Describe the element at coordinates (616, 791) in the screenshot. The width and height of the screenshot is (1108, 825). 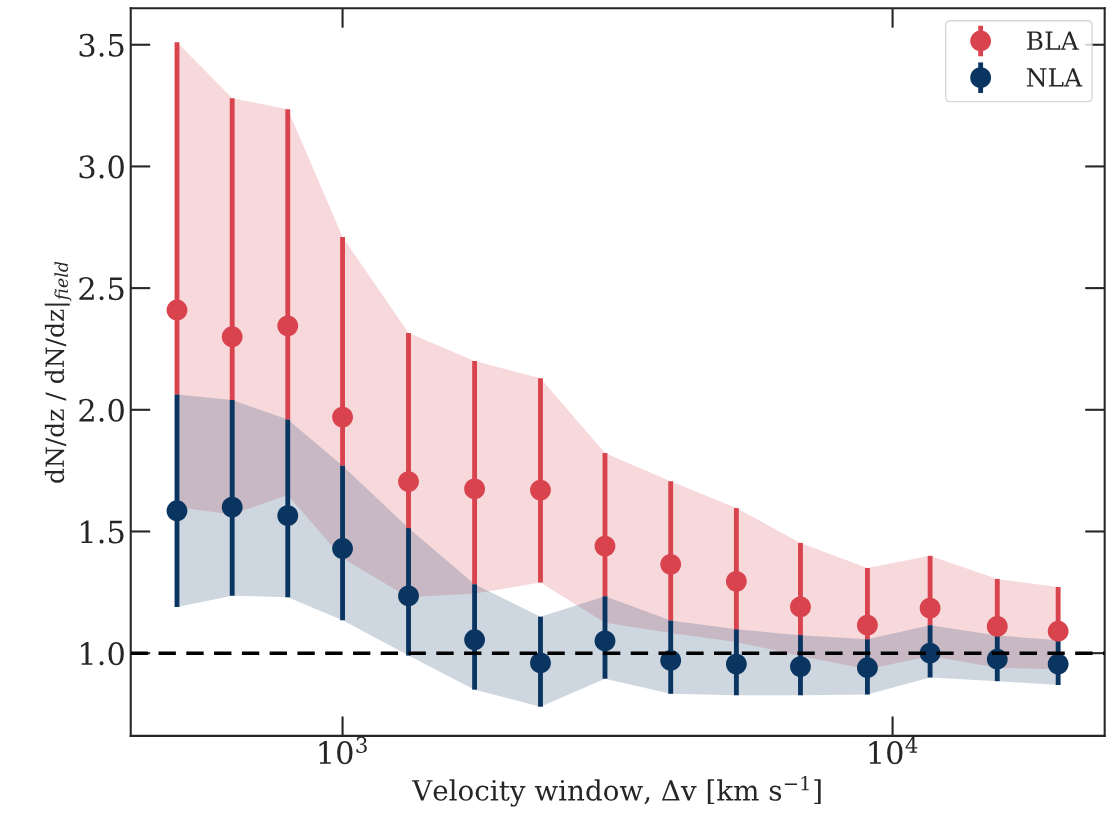
I see `x-axis-title: Velocity window, Δv [km s$^{−1}$]` at that location.